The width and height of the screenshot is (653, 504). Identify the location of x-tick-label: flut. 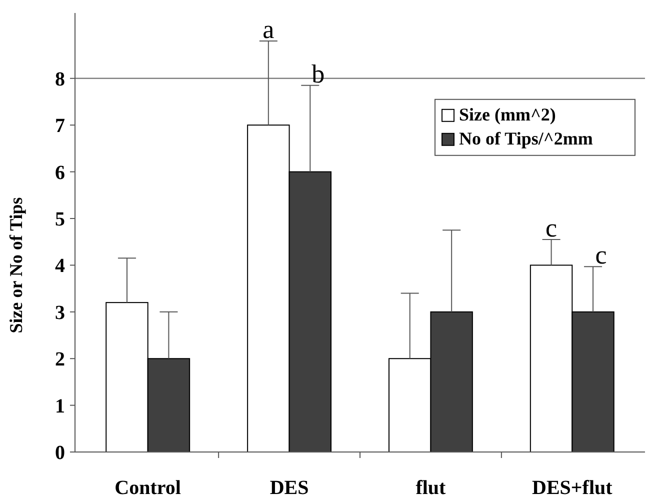
(431, 488).